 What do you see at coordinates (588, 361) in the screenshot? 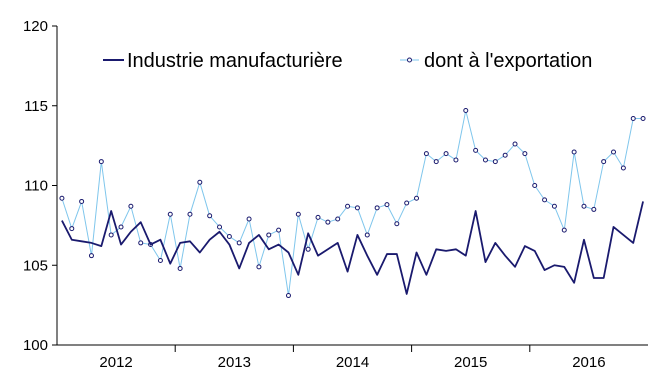
I see `x-tick-label: 2016` at bounding box center [588, 361].